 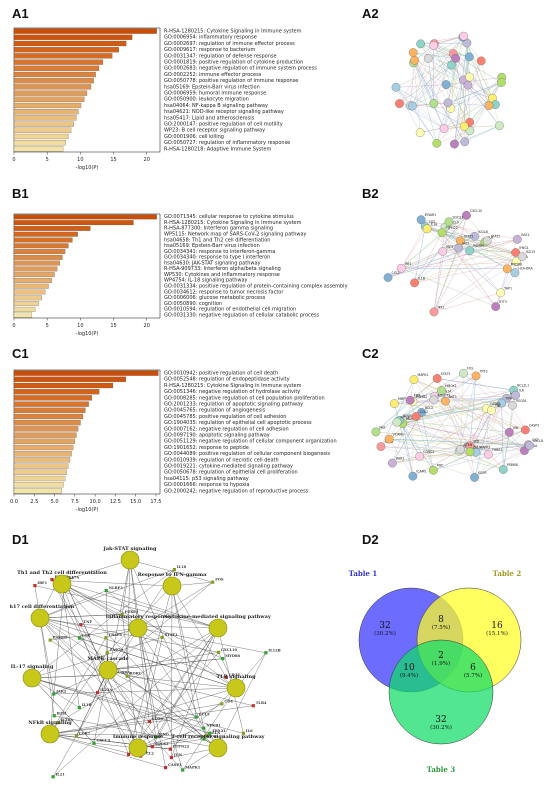 What do you see at coordinates (402, 399) in the screenshot?
I see `protein-label: MMP9` at bounding box center [402, 399].